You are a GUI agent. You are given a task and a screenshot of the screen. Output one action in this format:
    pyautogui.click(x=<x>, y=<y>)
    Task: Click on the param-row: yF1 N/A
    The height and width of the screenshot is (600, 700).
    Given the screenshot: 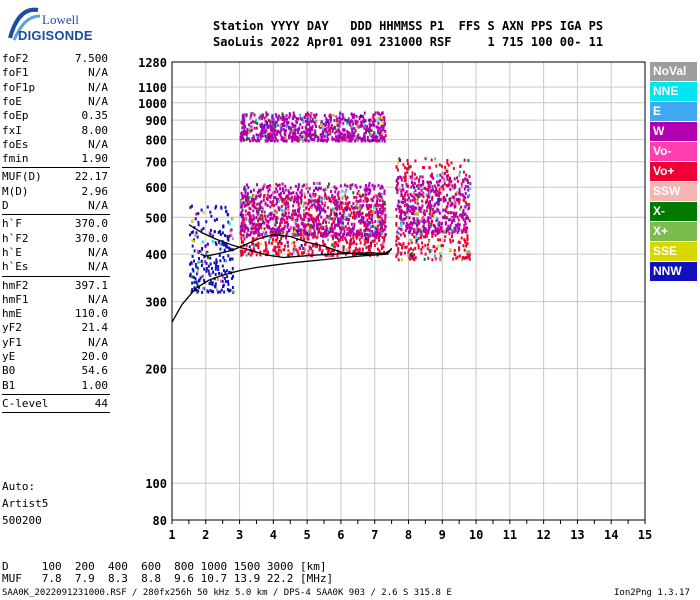 What is the action you would take?
    pyautogui.click(x=55, y=343)
    